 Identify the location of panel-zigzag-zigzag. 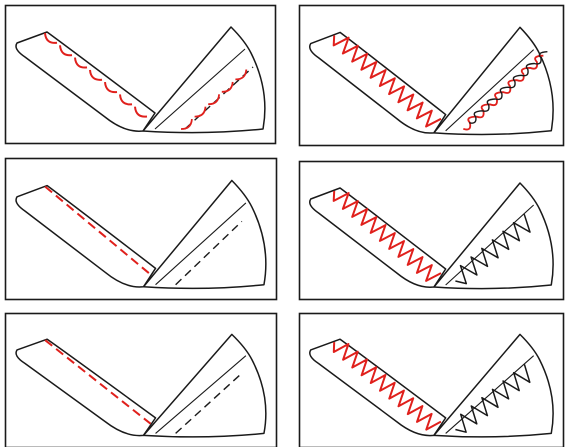
(431, 230).